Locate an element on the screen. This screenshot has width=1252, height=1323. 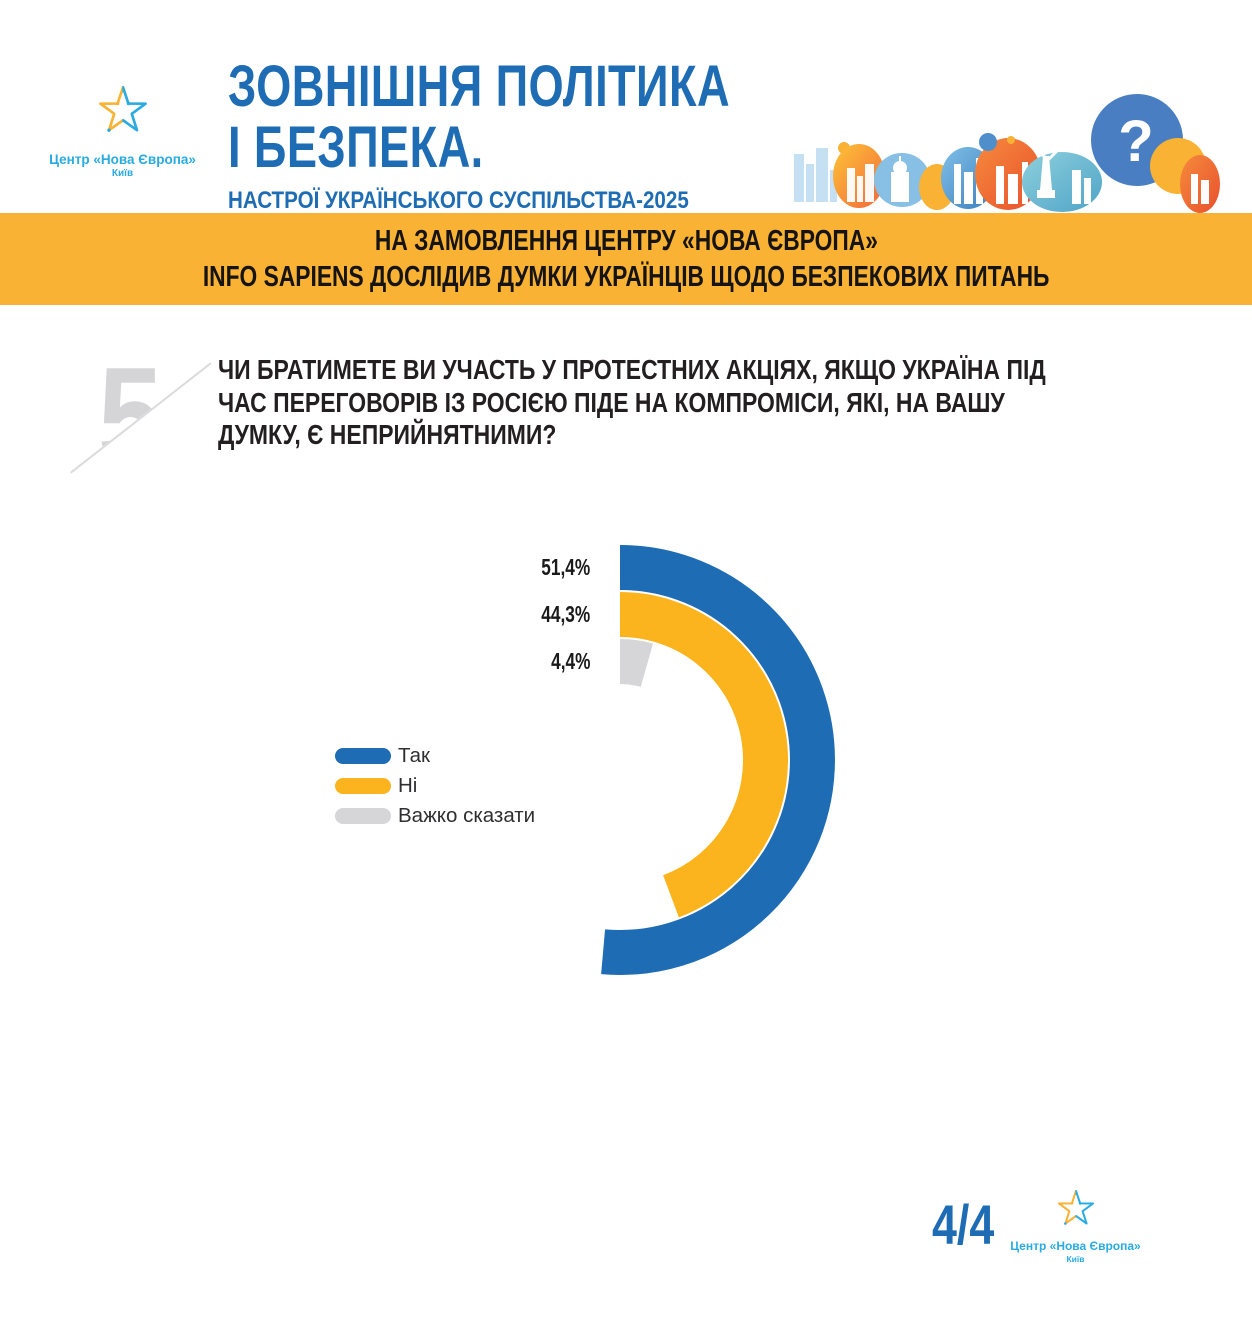
title-line-2: І БЕЗПЕКА. is located at coordinates (356, 147).